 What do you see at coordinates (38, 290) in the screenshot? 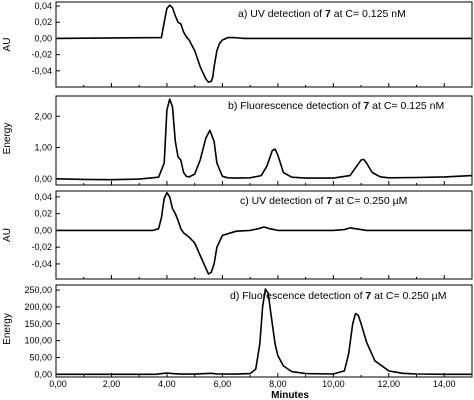
I see `y-tick-label: 250,00` at bounding box center [38, 290].